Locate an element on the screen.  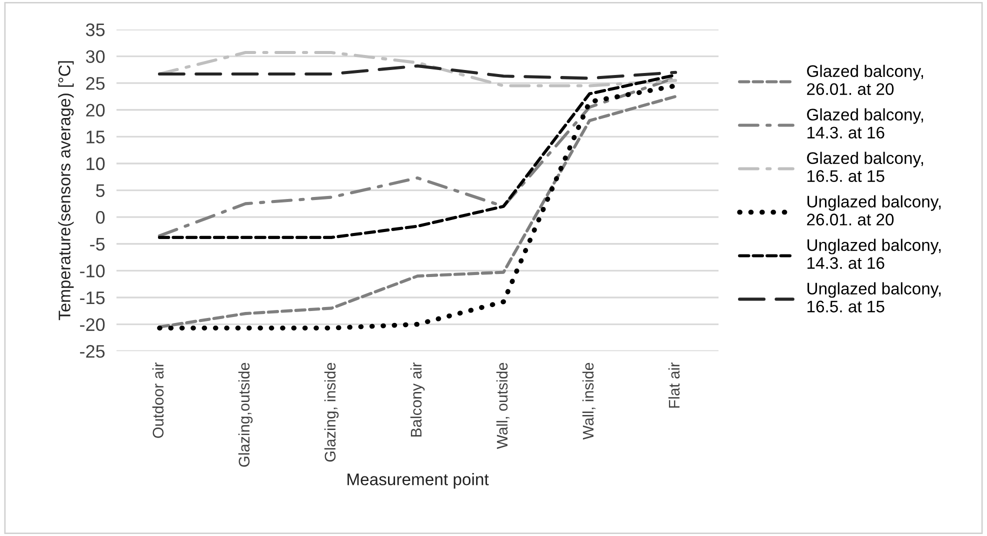
y-tick-label: -10 is located at coordinates (92, 271).